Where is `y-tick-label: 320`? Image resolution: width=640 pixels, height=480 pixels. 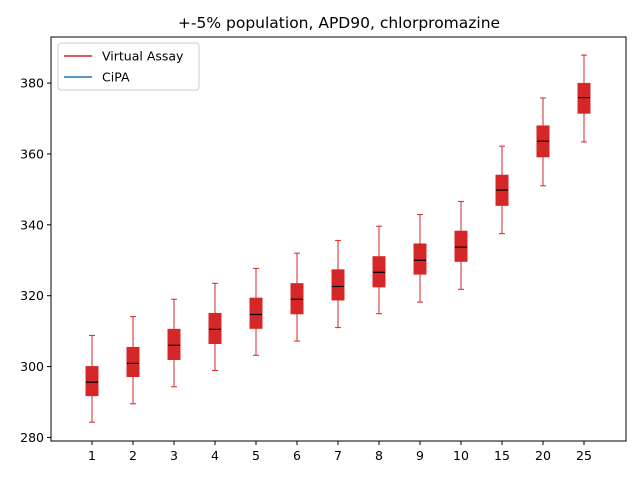 y-tick-label: 320 is located at coordinates (32, 295).